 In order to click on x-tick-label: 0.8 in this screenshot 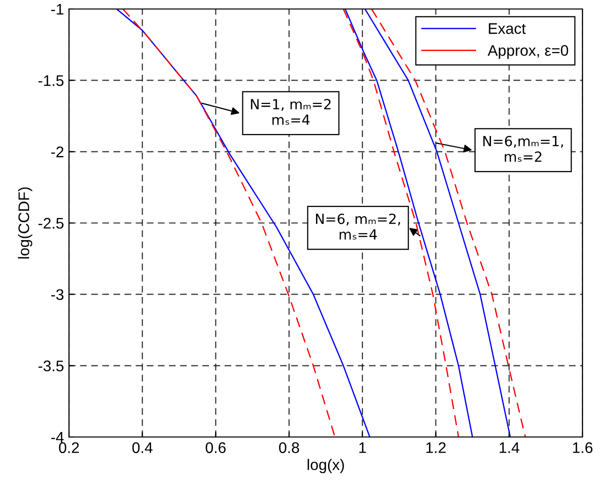, I will do `click(289, 448)`.